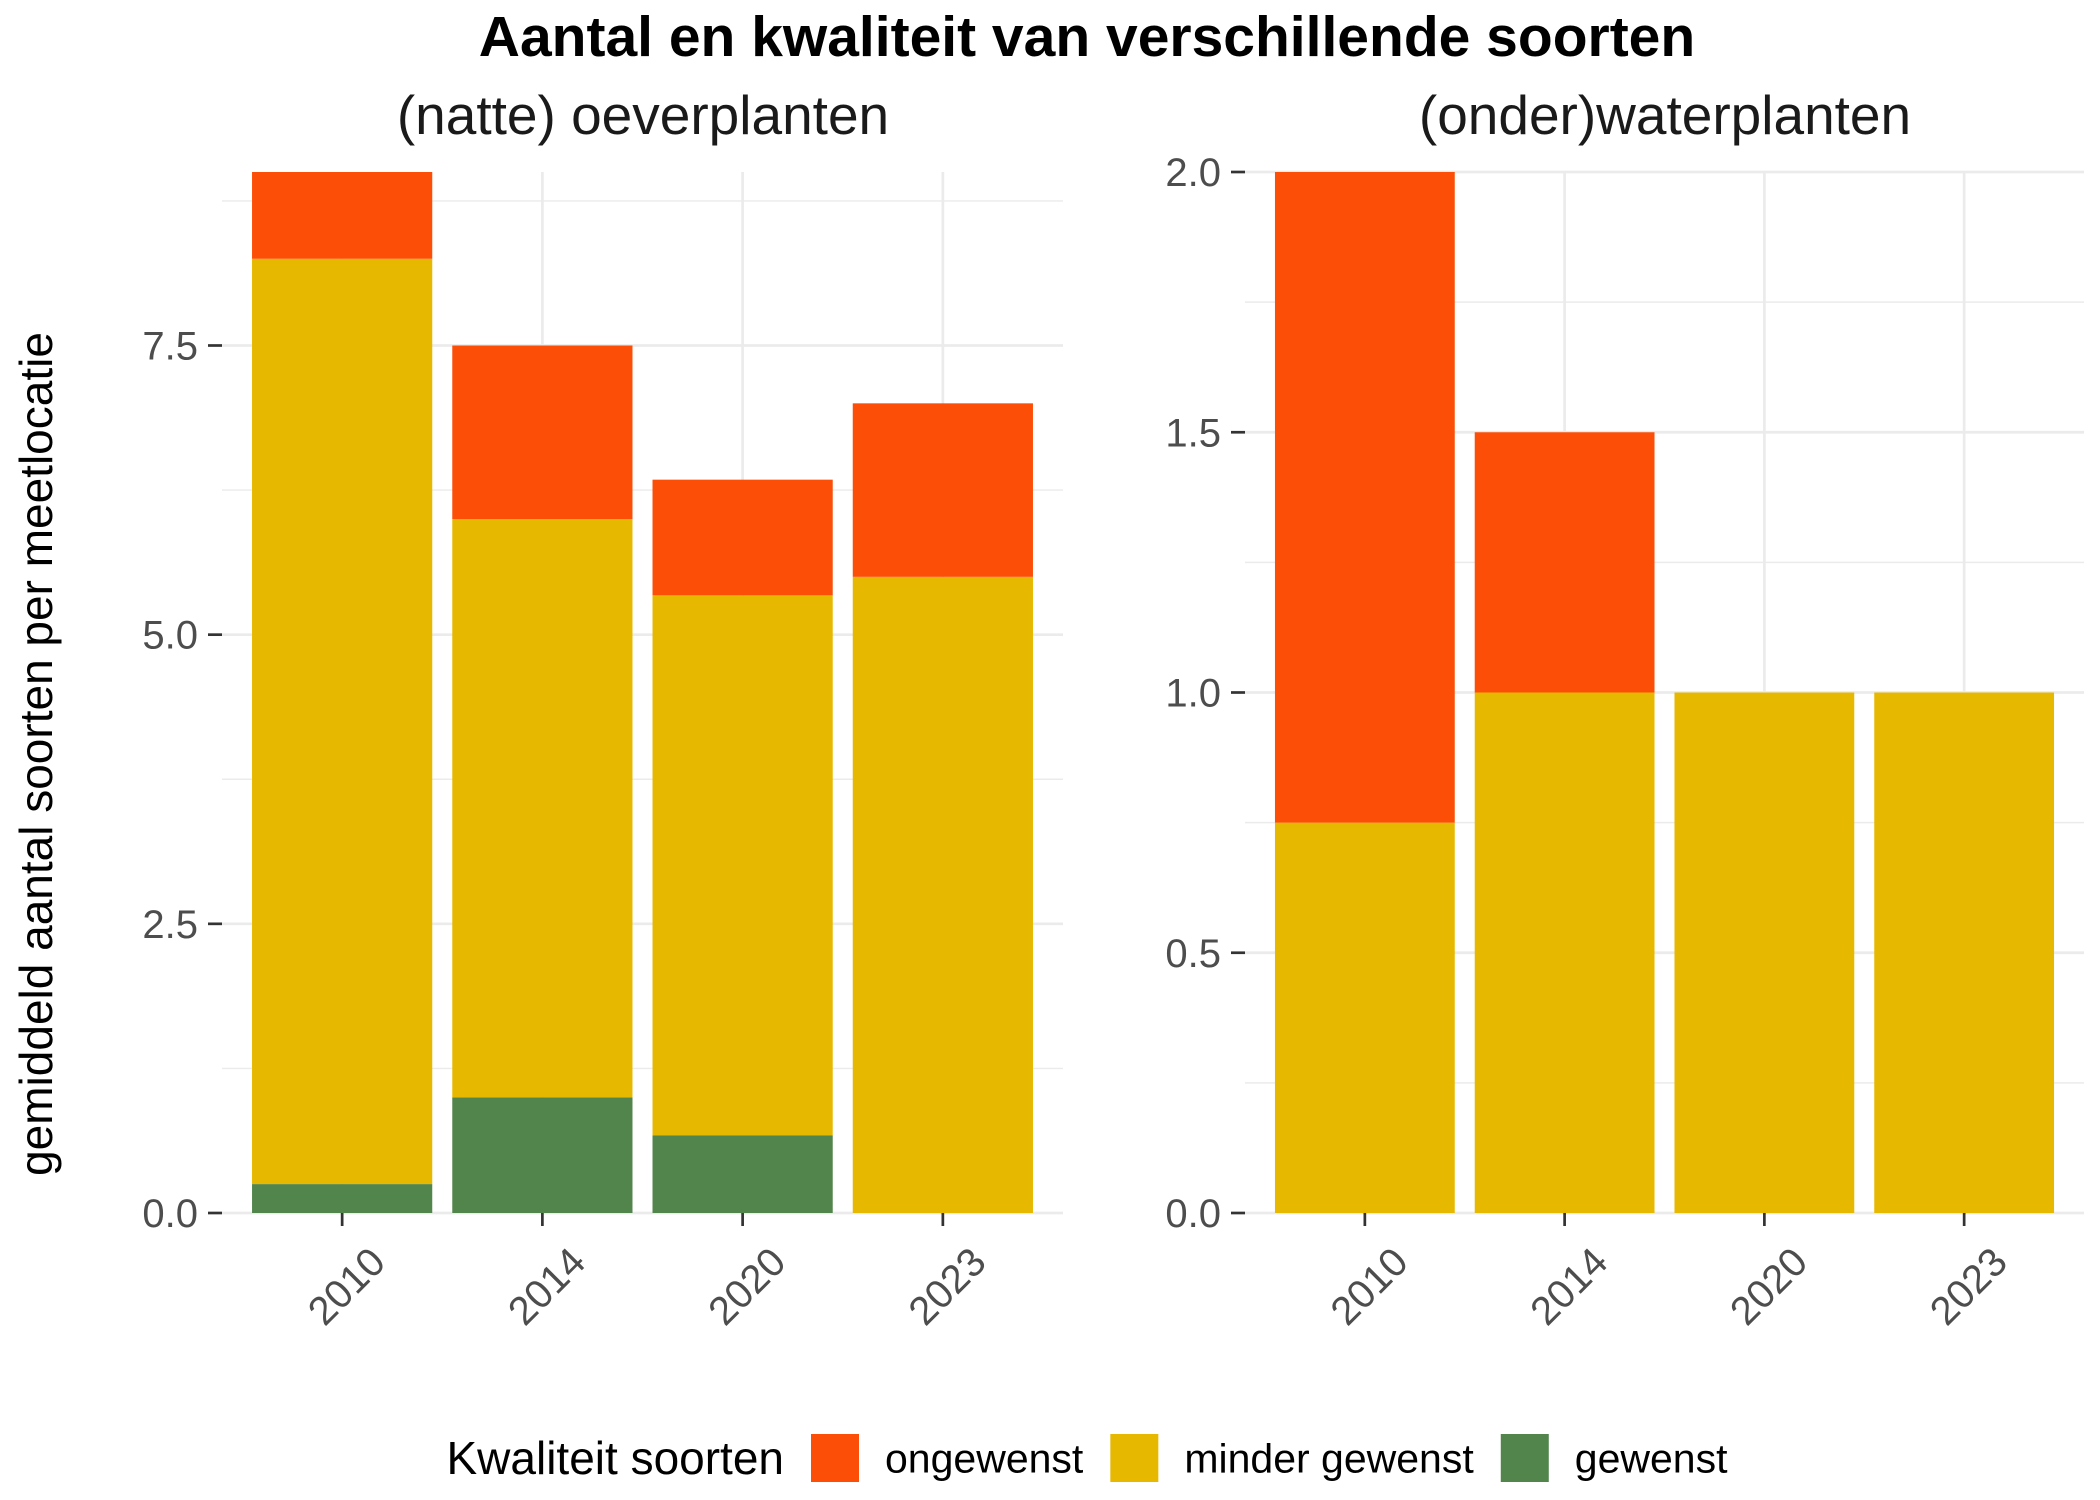 This screenshot has height=1500, width=2100. Describe the element at coordinates (1665, 115) in the screenshot. I see `facet-title-right: (onder)waterplanten` at that location.